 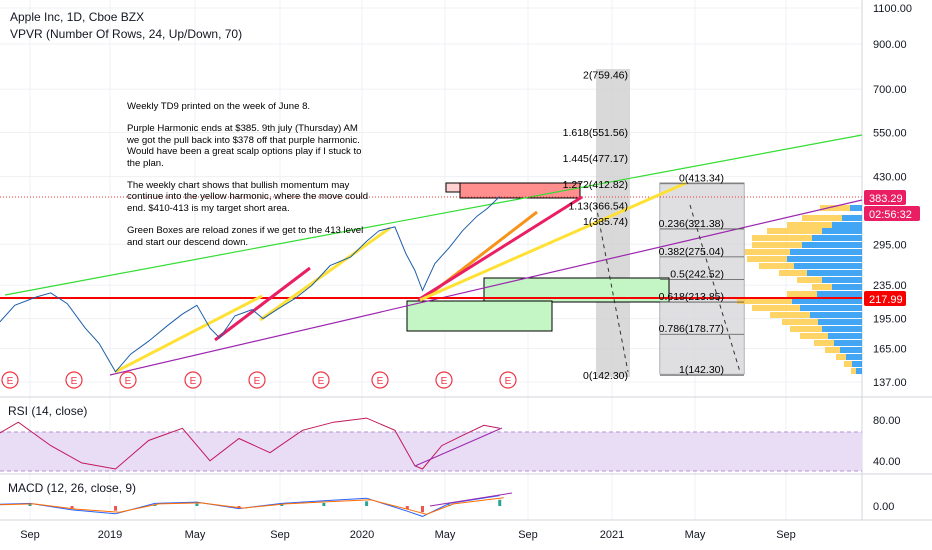 What do you see at coordinates (613, 223) in the screenshot?
I see `fib-column-left` at bounding box center [613, 223].